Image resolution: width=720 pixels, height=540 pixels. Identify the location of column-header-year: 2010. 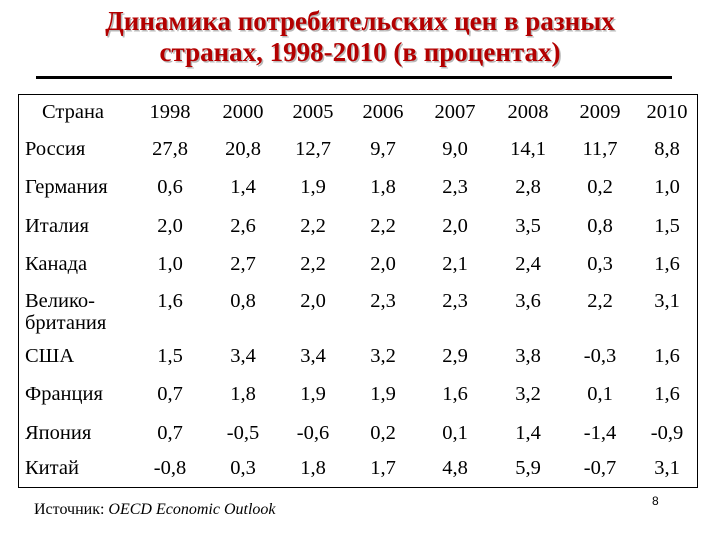
(667, 112).